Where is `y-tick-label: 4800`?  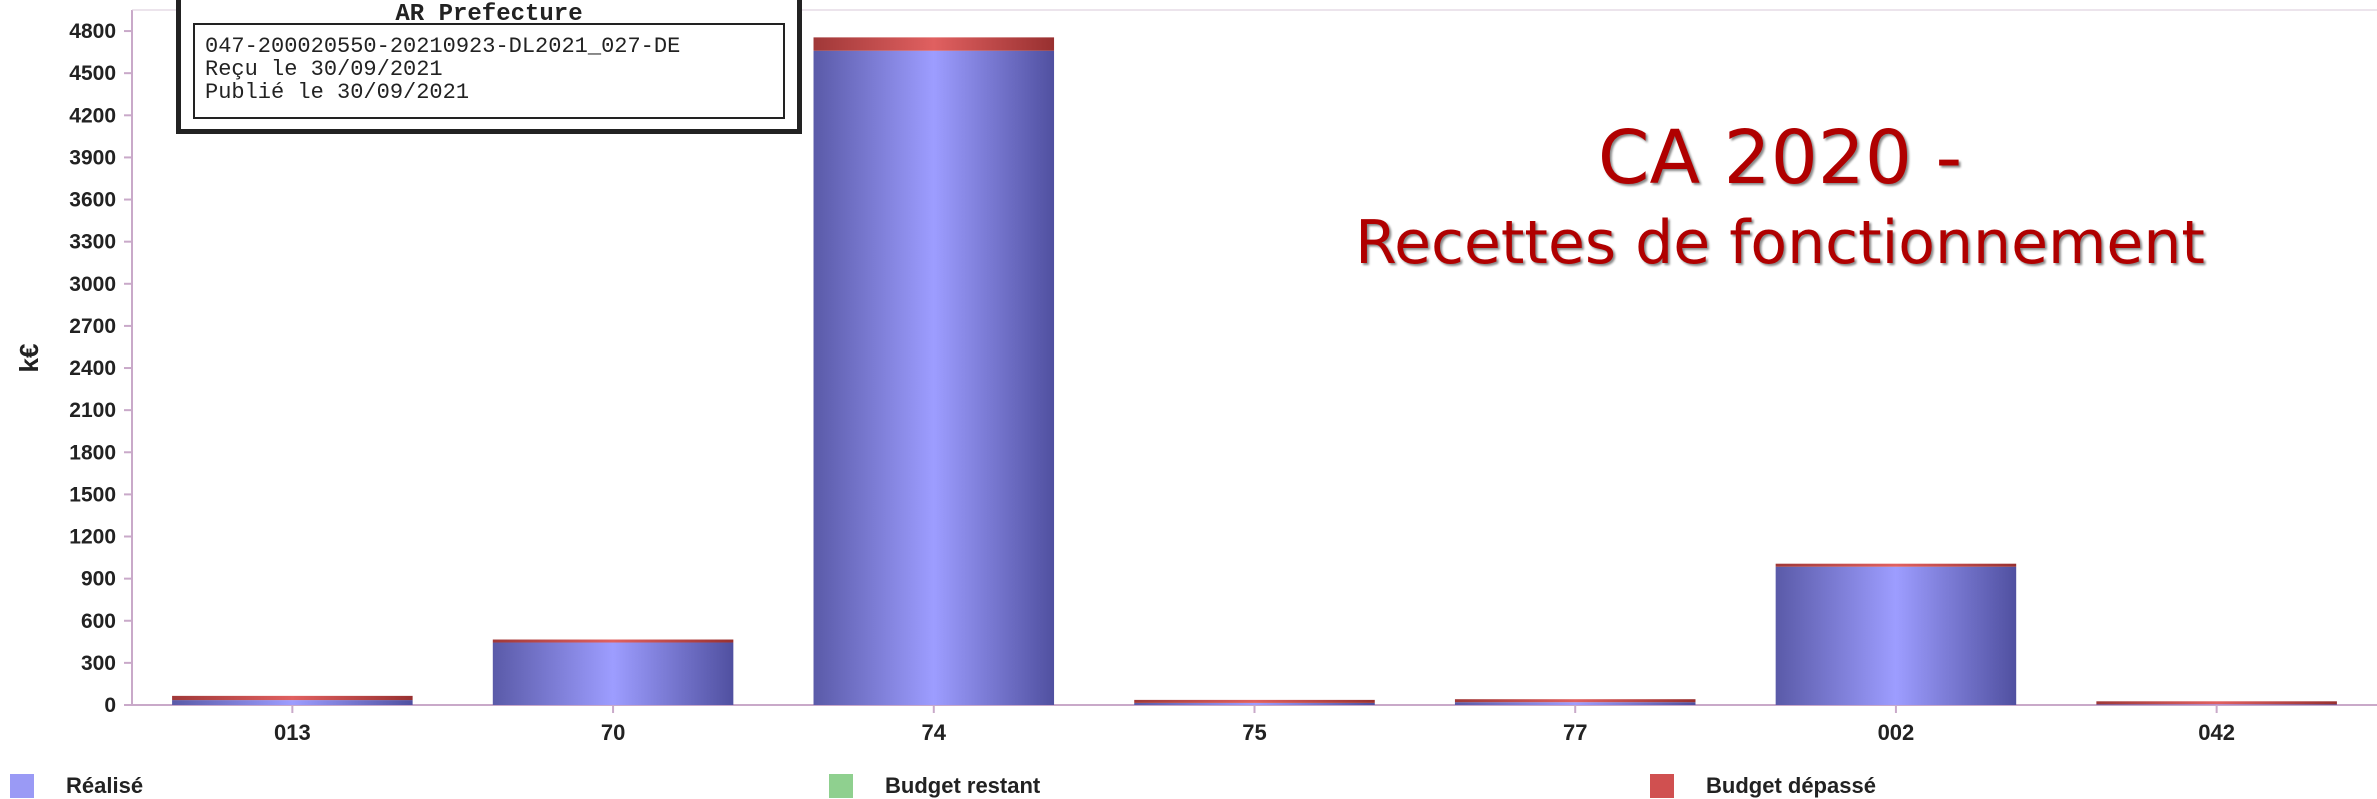 y-tick-label: 4800 is located at coordinates (92, 31).